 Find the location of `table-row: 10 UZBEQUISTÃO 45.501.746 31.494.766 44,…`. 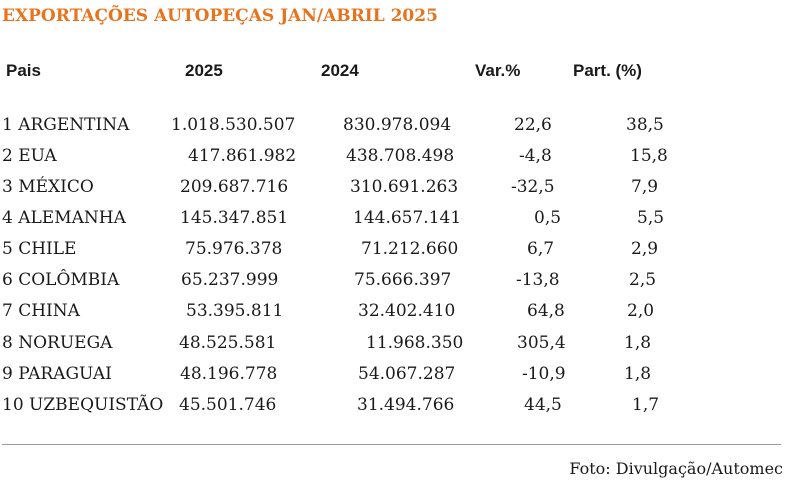

table-row: 10 UZBEQUISTÃO 45.501.746 31.494.766 44,… is located at coordinates (397, 407).